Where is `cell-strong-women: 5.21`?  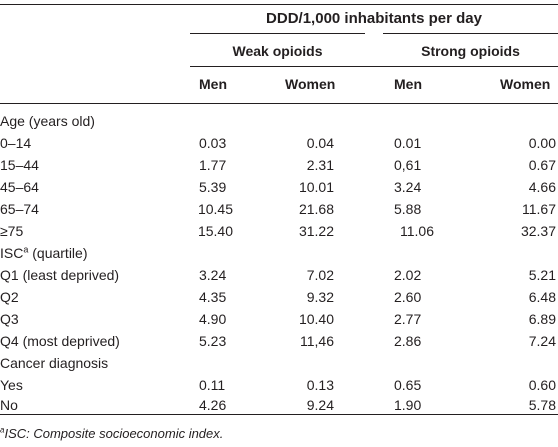
cell-strong-women: 5.21 is located at coordinates (542, 275).